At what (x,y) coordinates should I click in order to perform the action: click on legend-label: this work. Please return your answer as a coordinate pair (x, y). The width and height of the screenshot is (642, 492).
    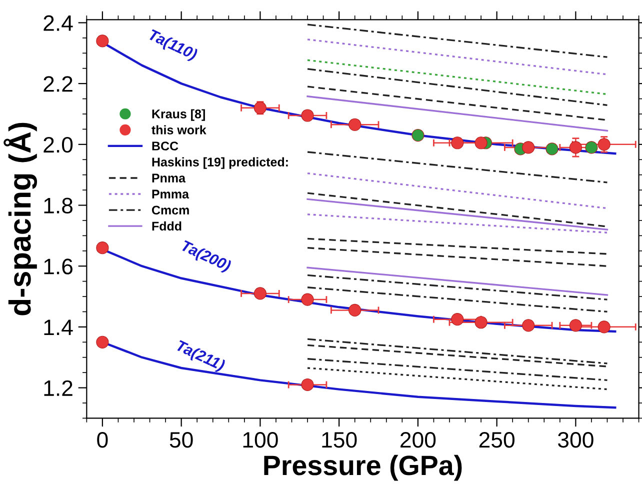
    Looking at the image, I should click on (179, 129).